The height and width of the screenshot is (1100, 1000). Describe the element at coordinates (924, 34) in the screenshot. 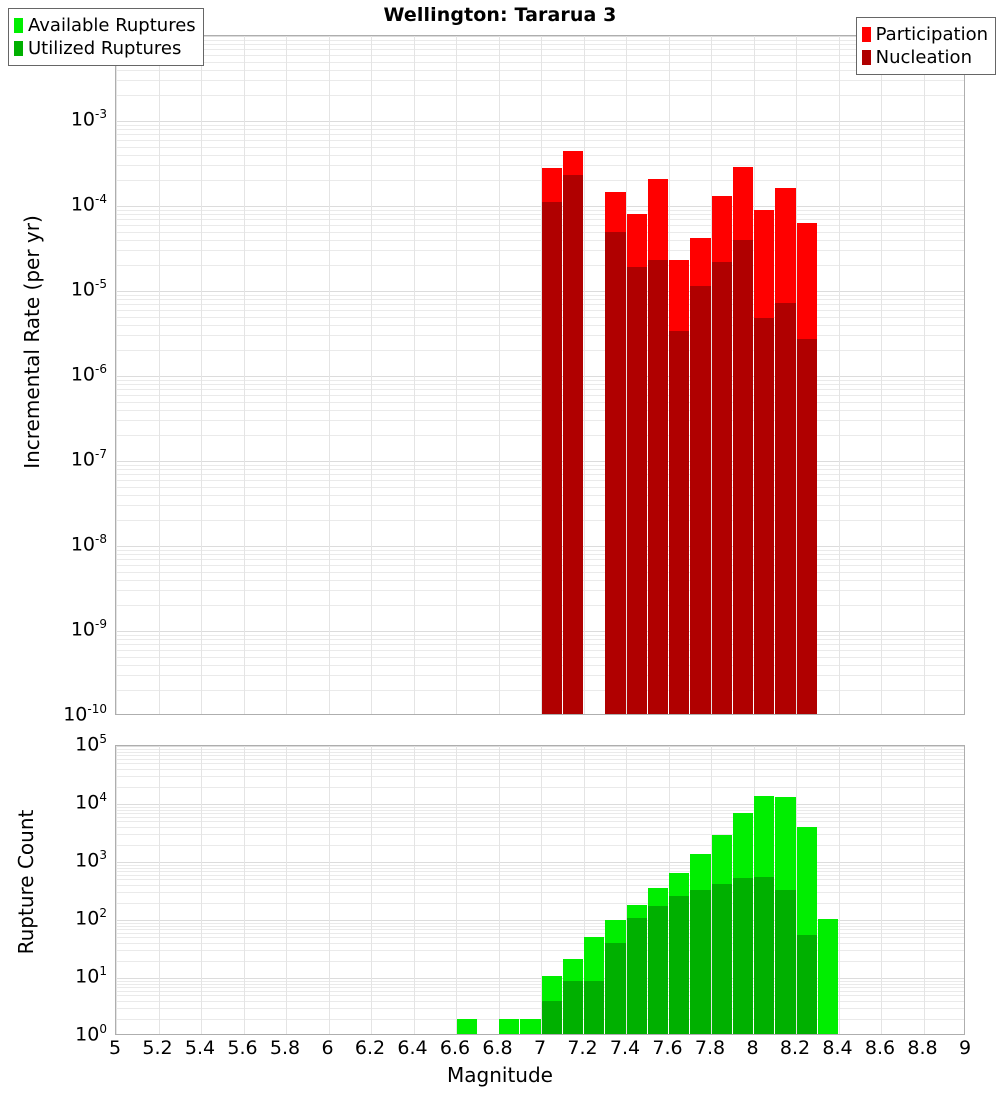

I see `legend-item: Participation` at that location.